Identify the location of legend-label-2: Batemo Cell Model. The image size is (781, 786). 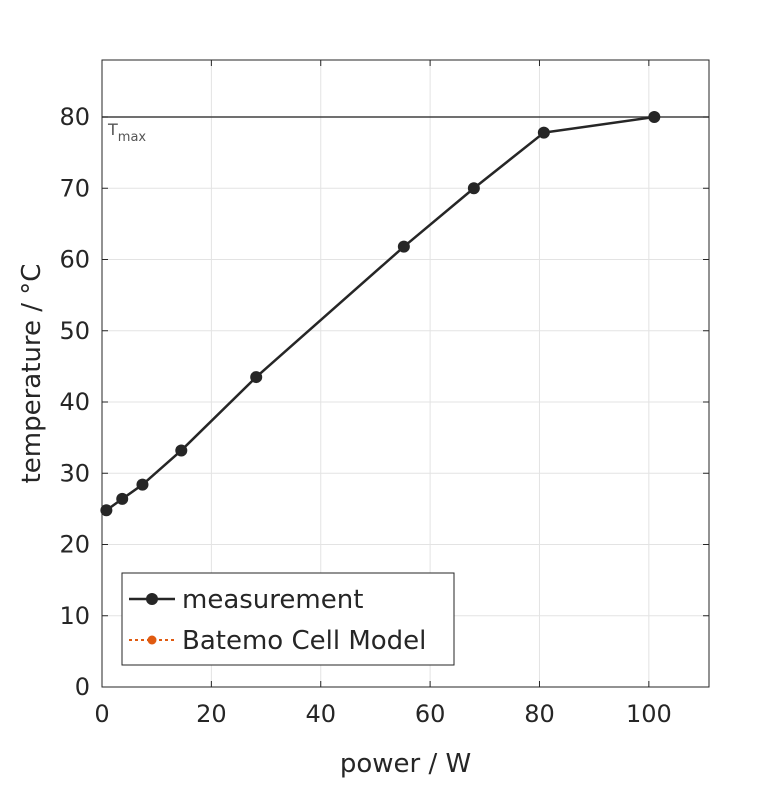
(304, 641).